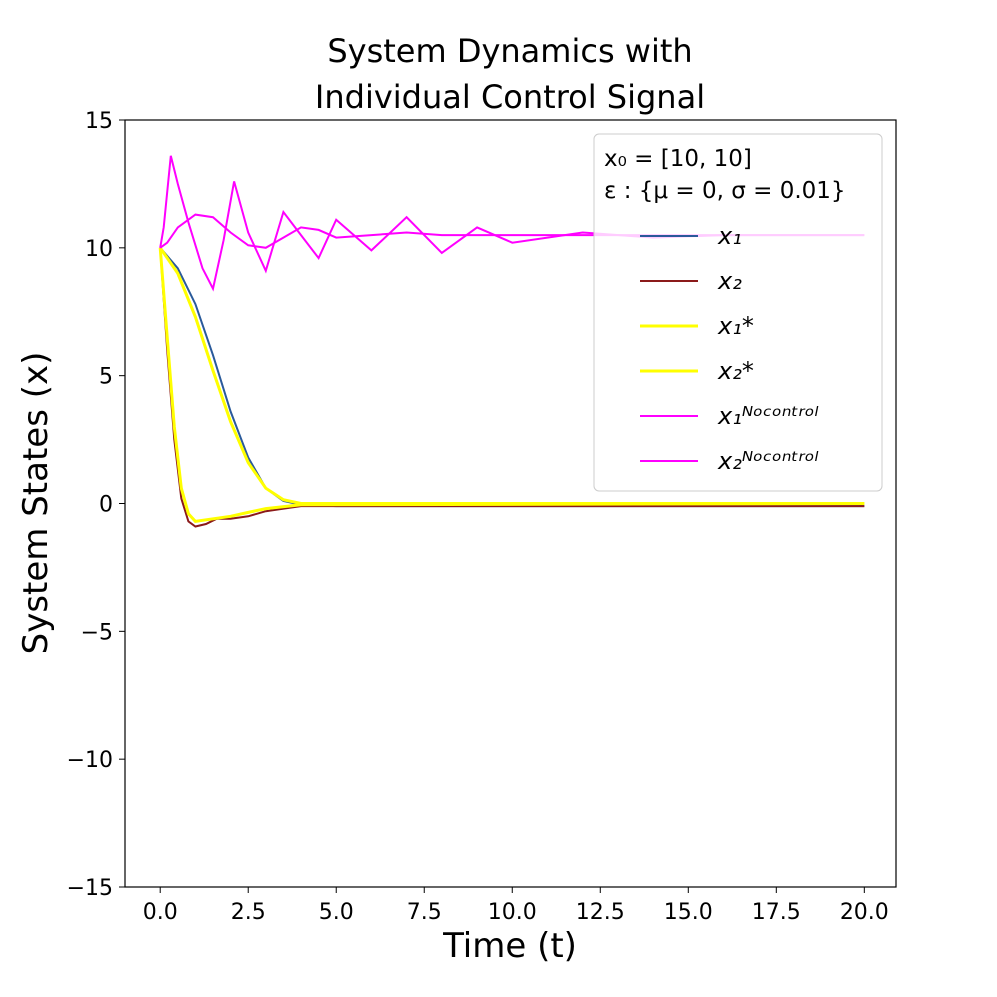 This screenshot has width=997, height=997. What do you see at coordinates (97, 632) in the screenshot?
I see `y-tick-label: −5` at bounding box center [97, 632].